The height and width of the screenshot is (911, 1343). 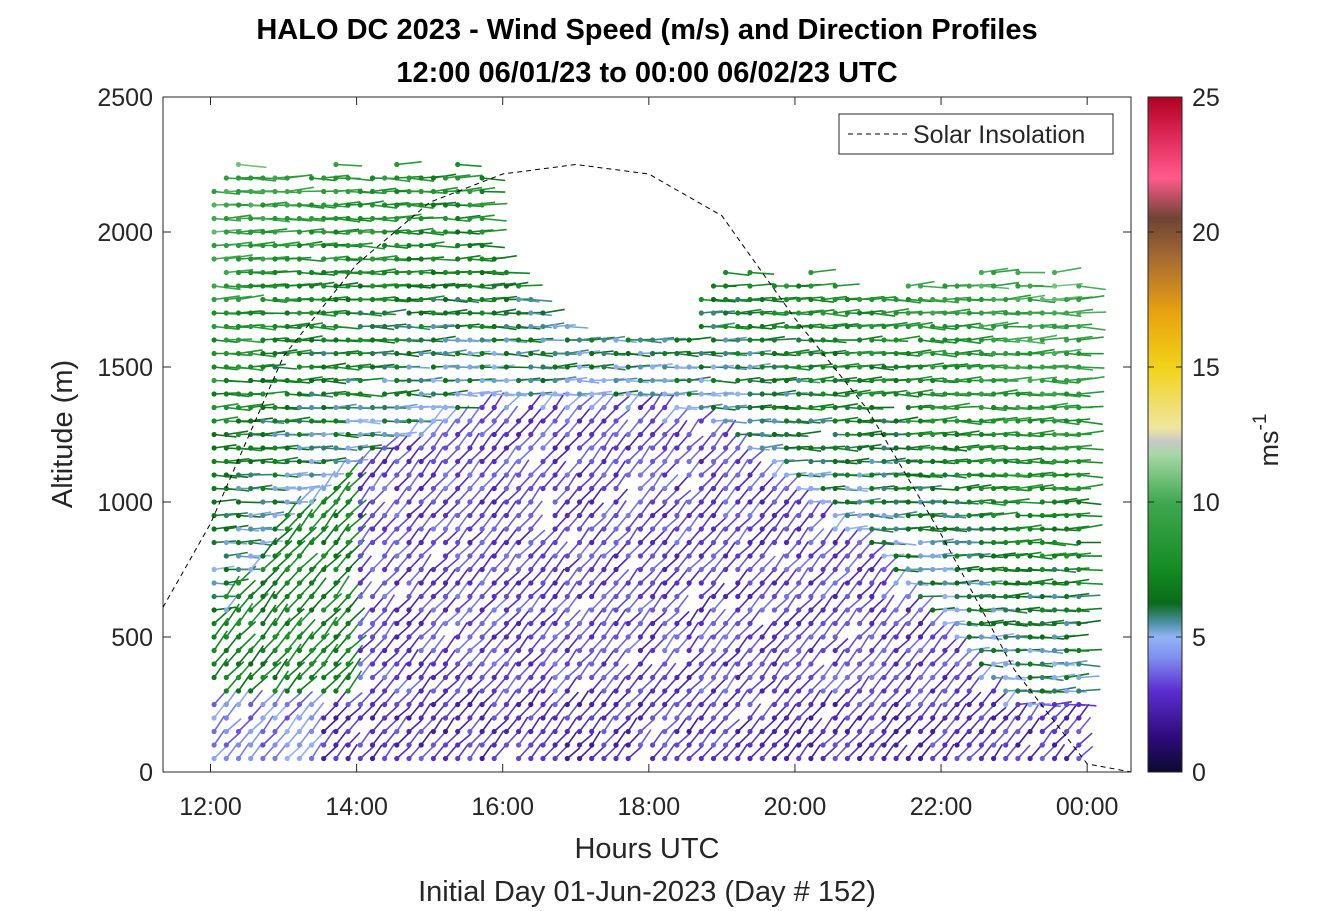 What do you see at coordinates (125, 233) in the screenshot?
I see `y-tick-label: 2000` at bounding box center [125, 233].